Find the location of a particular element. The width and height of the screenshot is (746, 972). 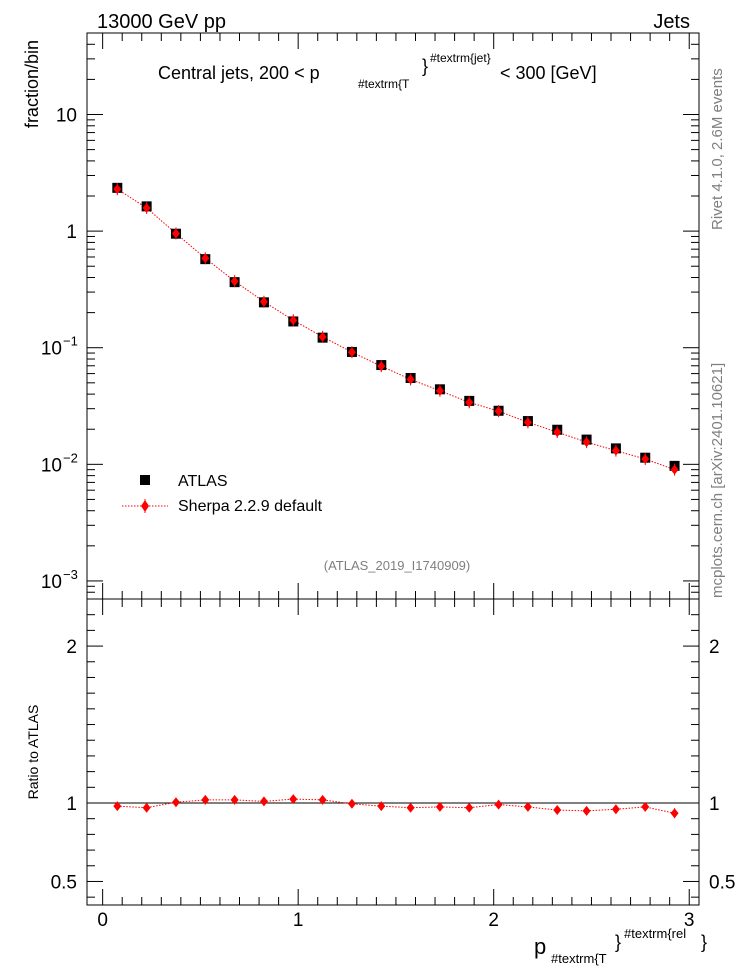

title-brace: } is located at coordinates (425, 66).